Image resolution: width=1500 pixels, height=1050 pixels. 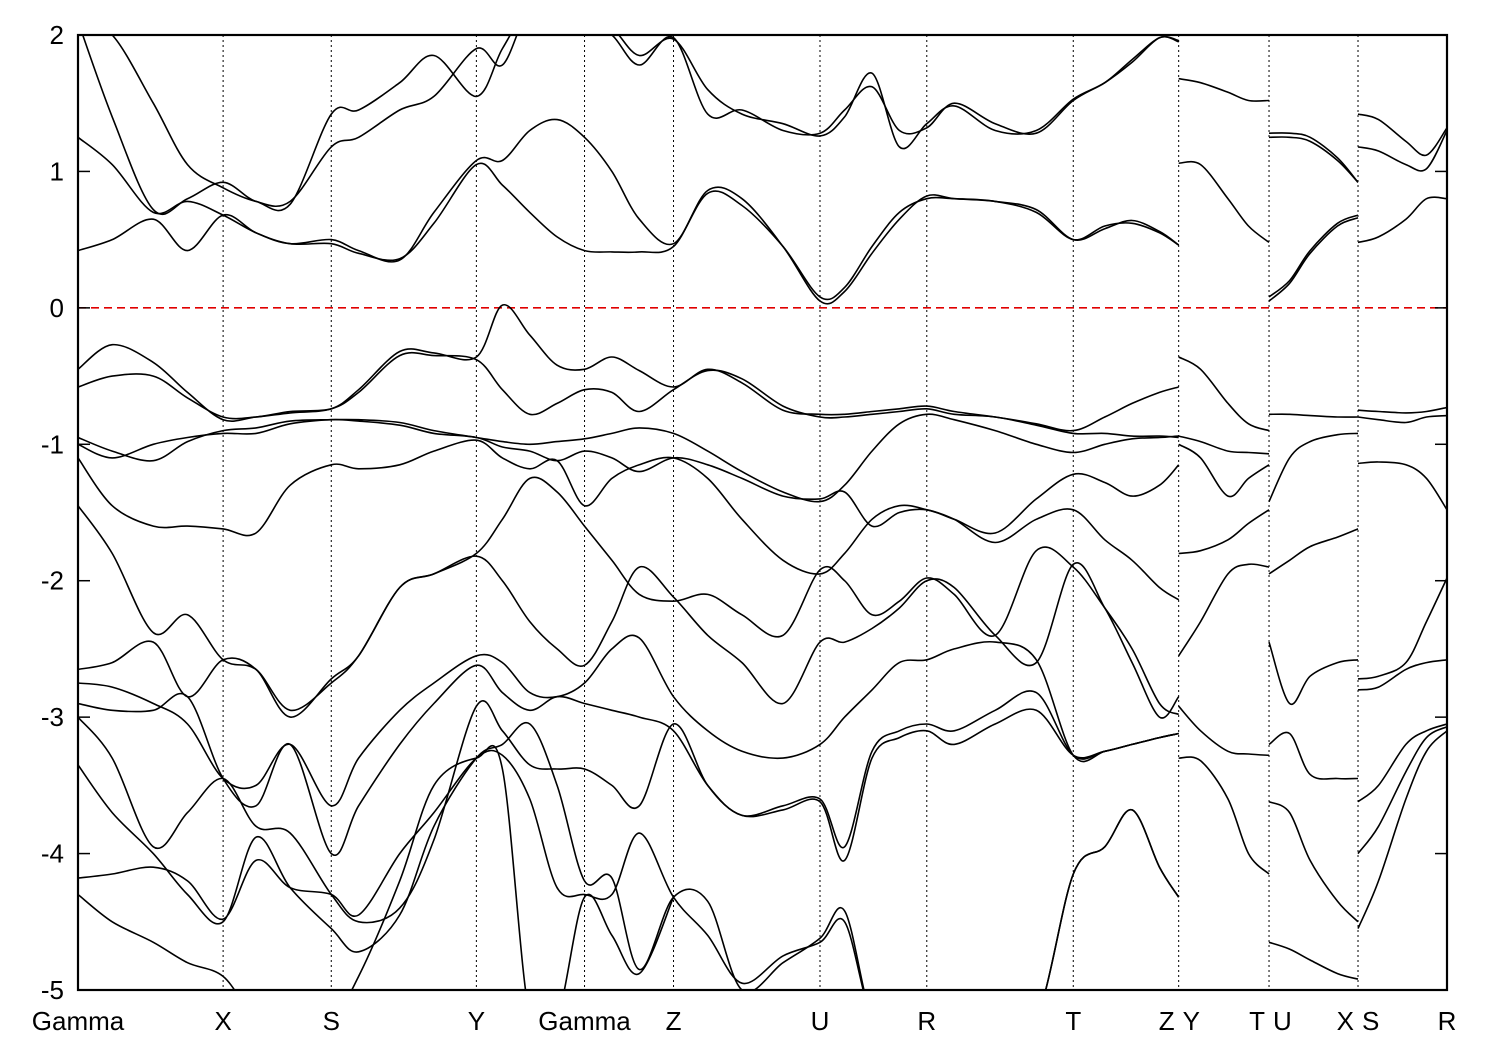 I want to click on kpoint-label-13: X, so click(x=1345, y=1021).